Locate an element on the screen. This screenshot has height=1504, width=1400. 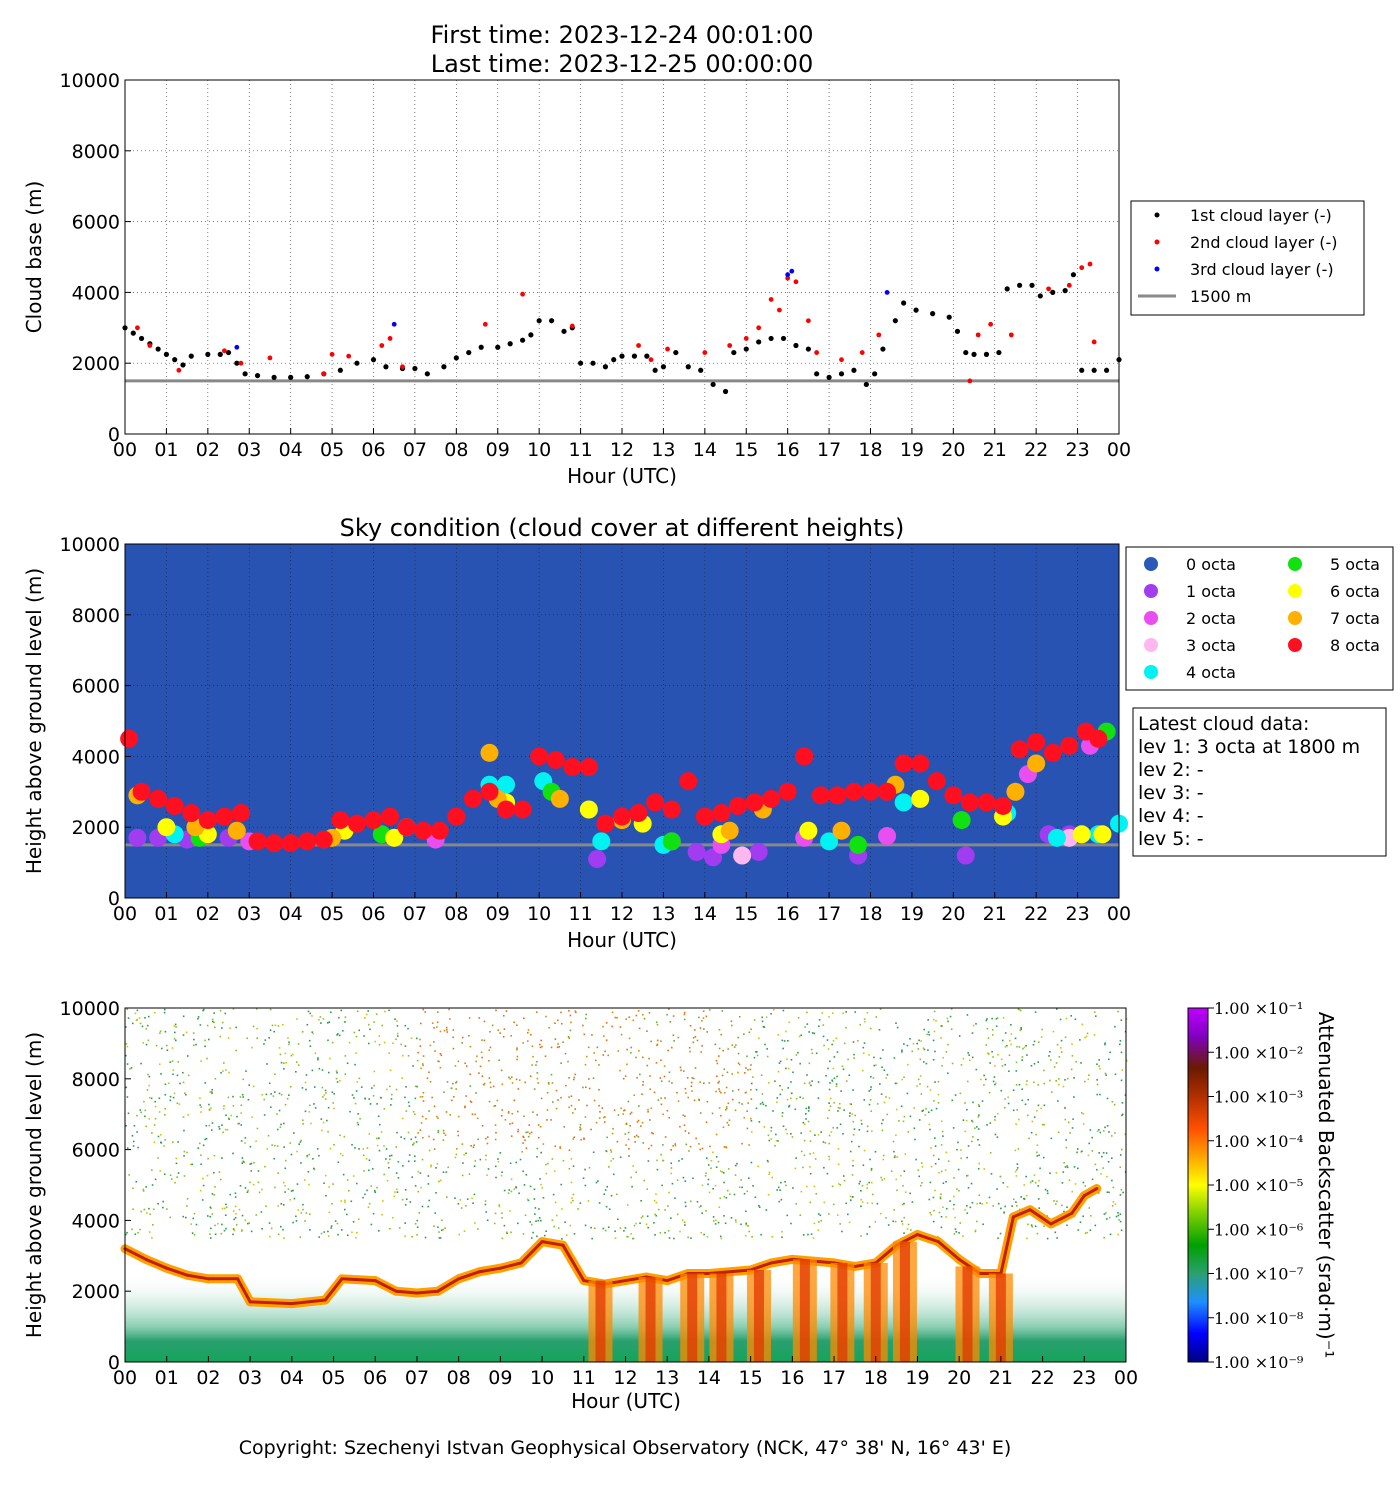
sky-condition-x-label: Hour (UTC) is located at coordinates (622, 940).